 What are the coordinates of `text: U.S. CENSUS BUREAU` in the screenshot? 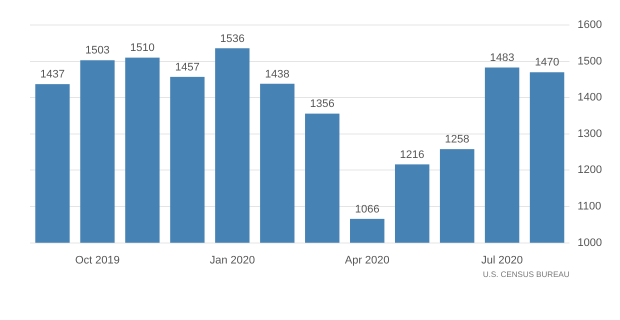 It's located at (526, 275).